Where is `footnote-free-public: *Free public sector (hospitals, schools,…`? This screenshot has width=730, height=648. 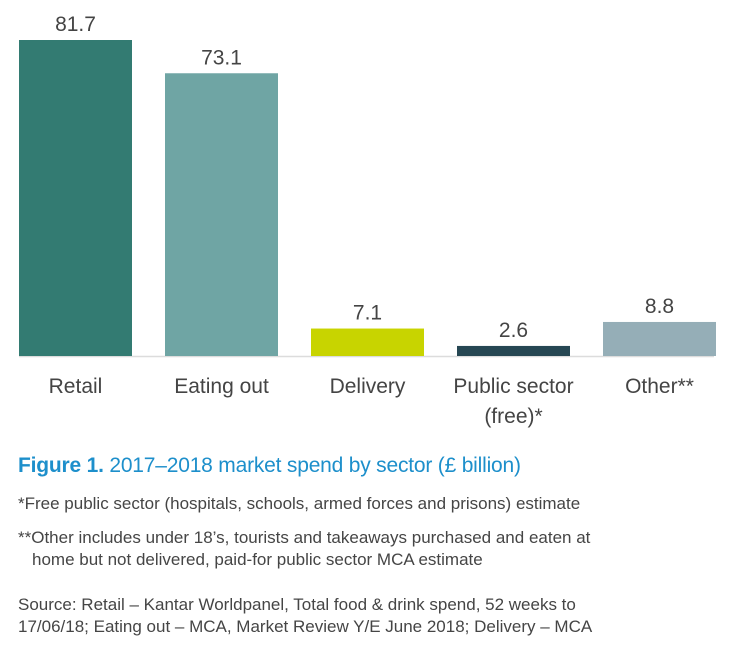 footnote-free-public: *Free public sector (hospitals, schools,… is located at coordinates (299, 503).